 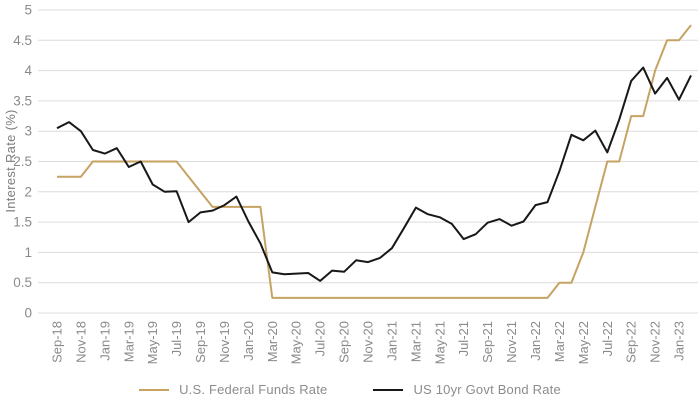 I want to click on x-tick-label: Mar-21, so click(x=415, y=341).